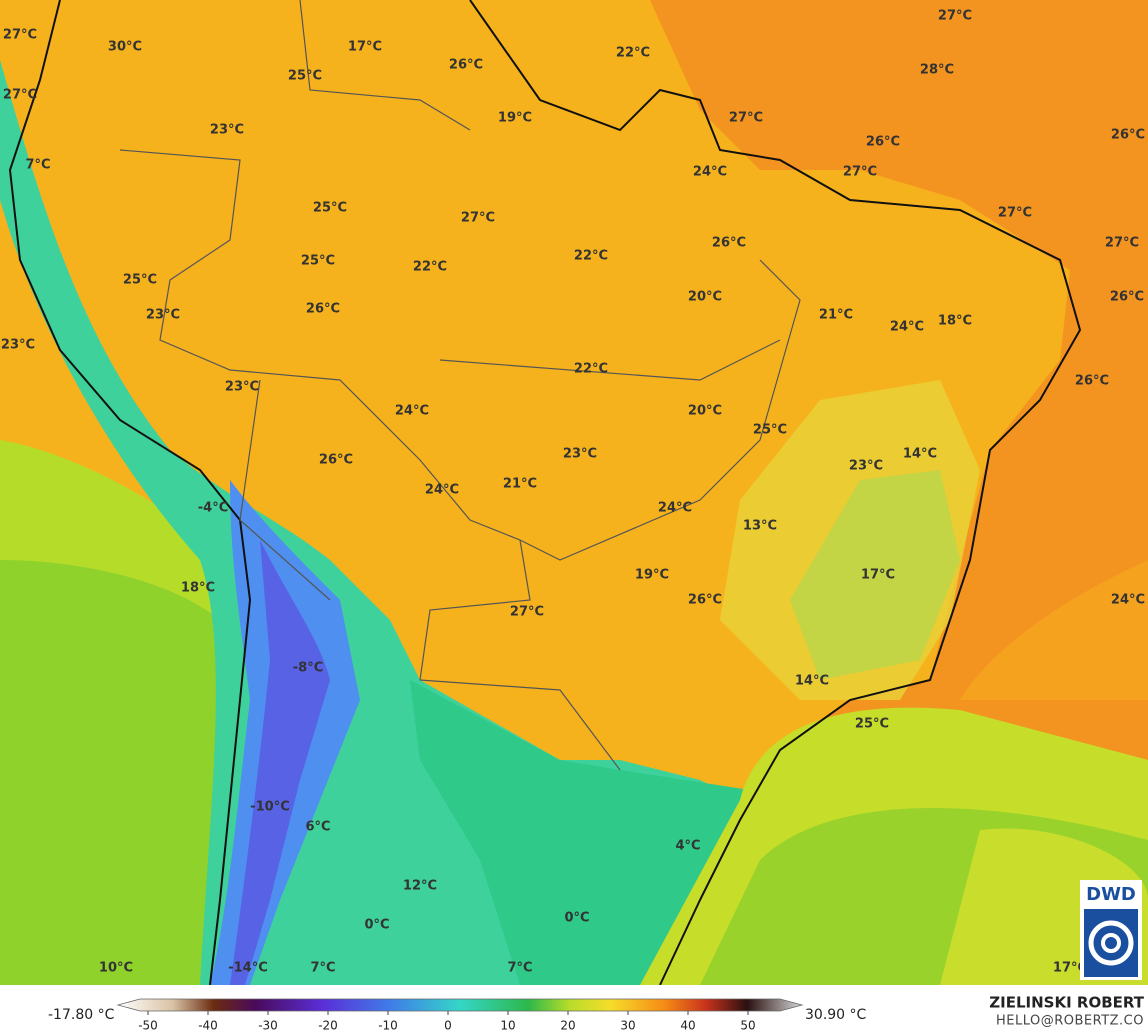  Describe the element at coordinates (687, 846) in the screenshot. I see `temperature-label: 4°C` at that location.